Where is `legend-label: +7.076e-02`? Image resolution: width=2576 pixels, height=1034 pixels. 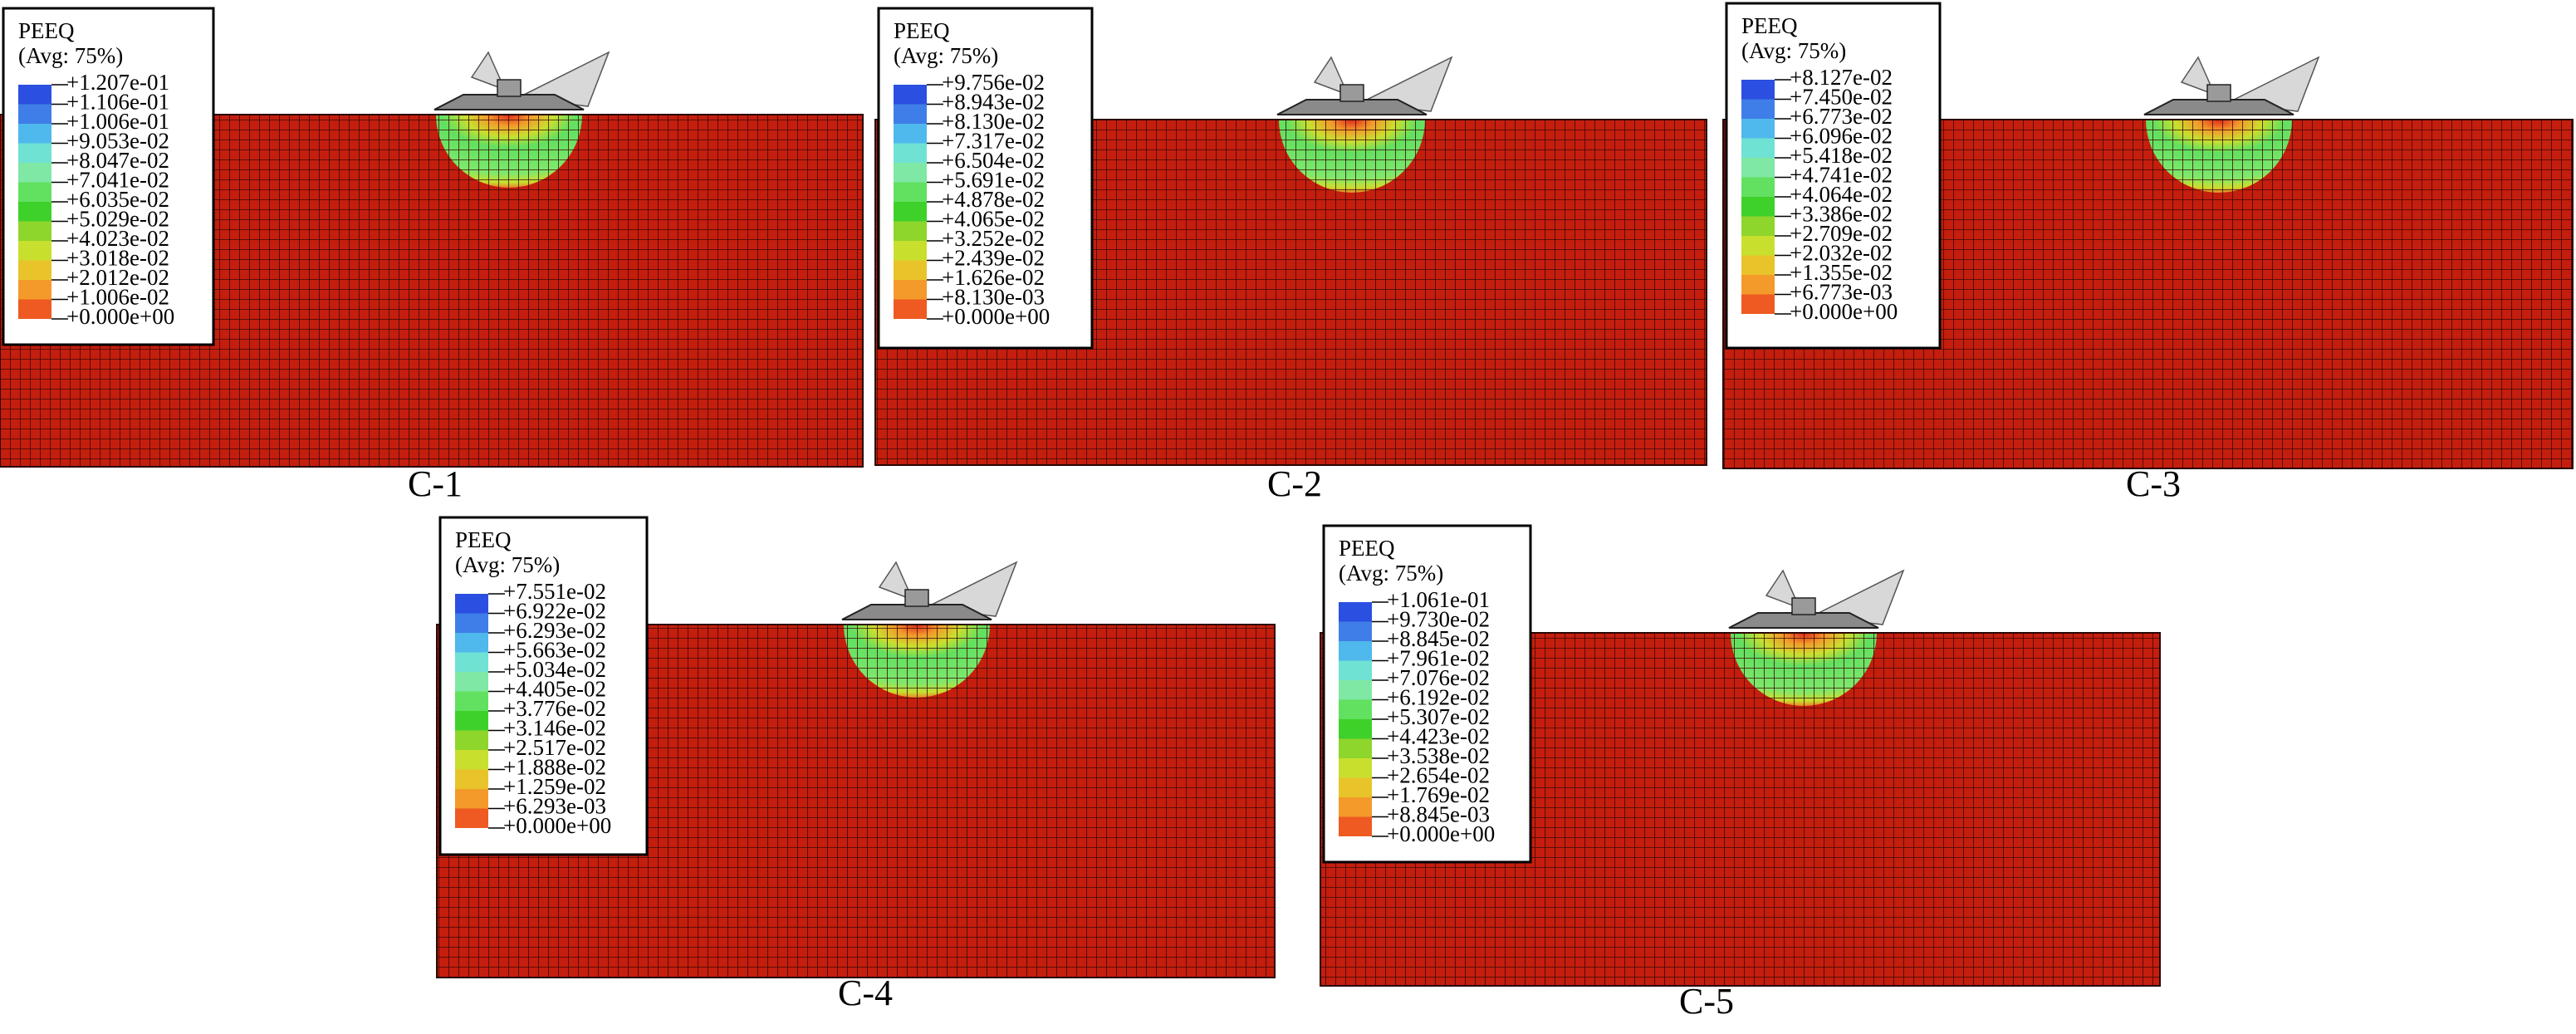
legend-label: +7.076e-02 is located at coordinates (1439, 677).